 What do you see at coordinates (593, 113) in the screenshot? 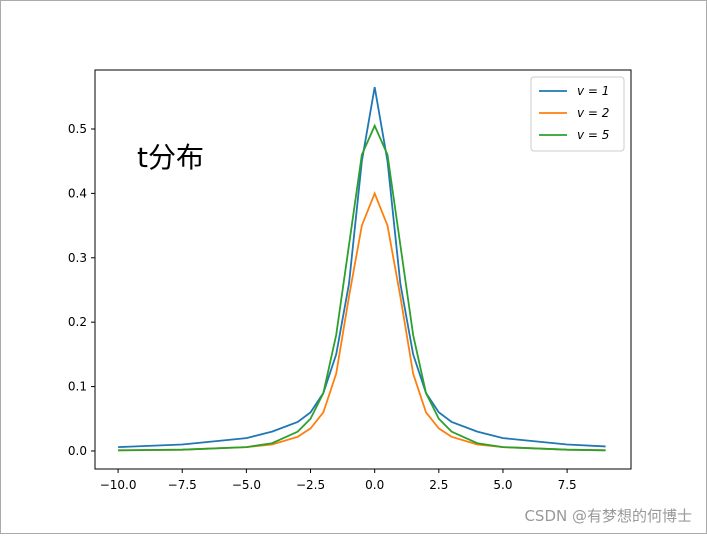
I see `legend-label: v = 2` at bounding box center [593, 113].